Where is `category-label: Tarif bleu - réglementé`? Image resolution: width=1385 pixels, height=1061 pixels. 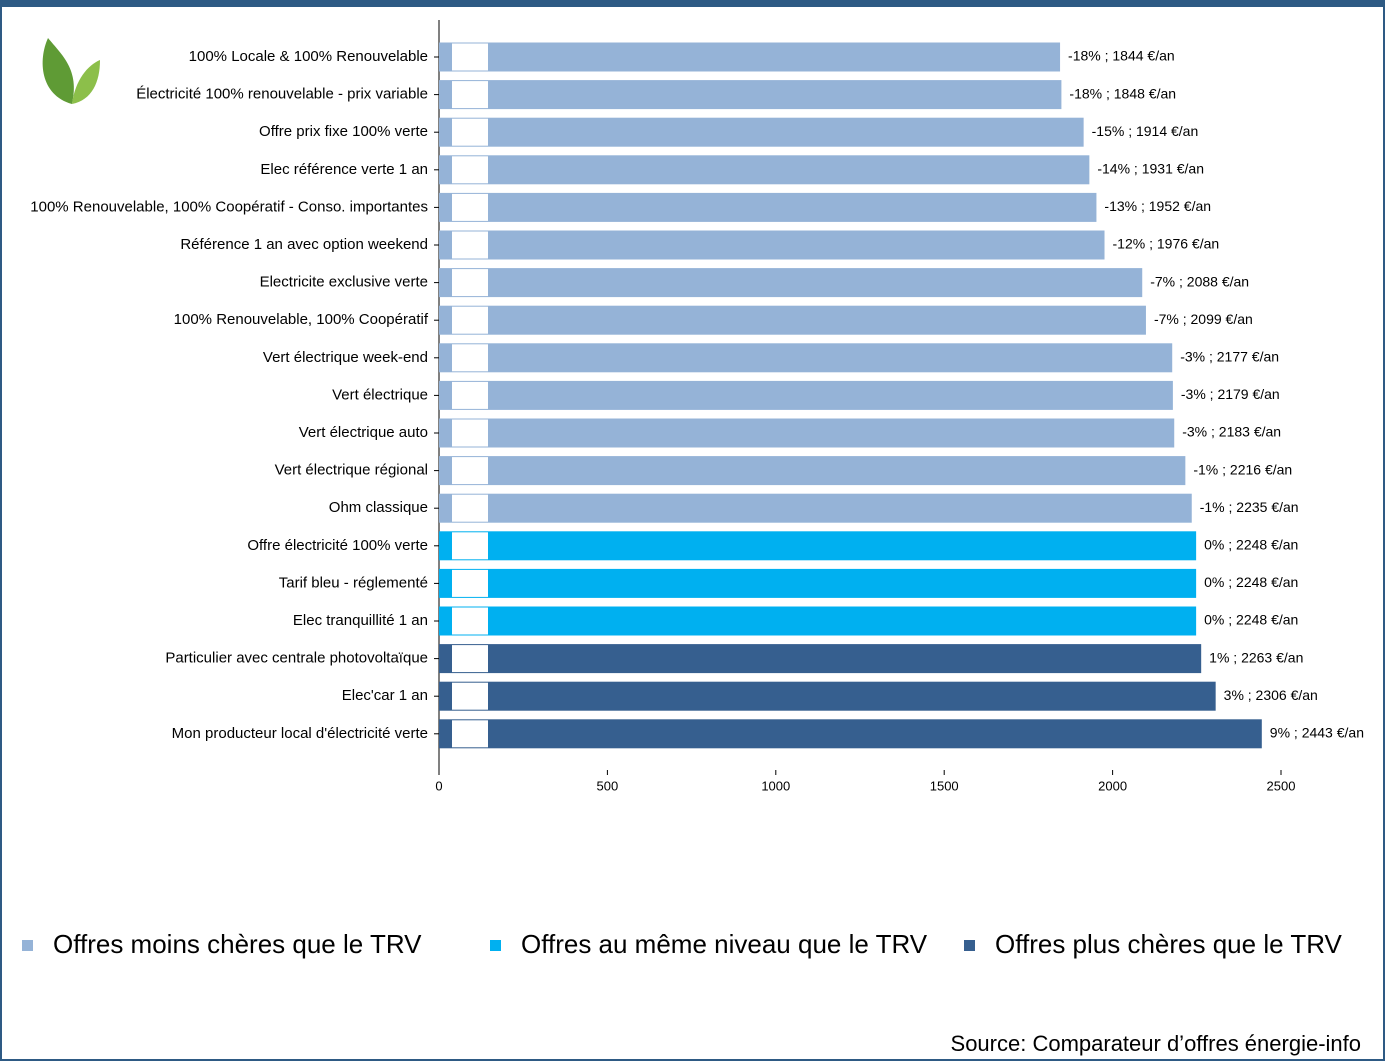 category-label: Tarif bleu - réglementé is located at coordinates (353, 582).